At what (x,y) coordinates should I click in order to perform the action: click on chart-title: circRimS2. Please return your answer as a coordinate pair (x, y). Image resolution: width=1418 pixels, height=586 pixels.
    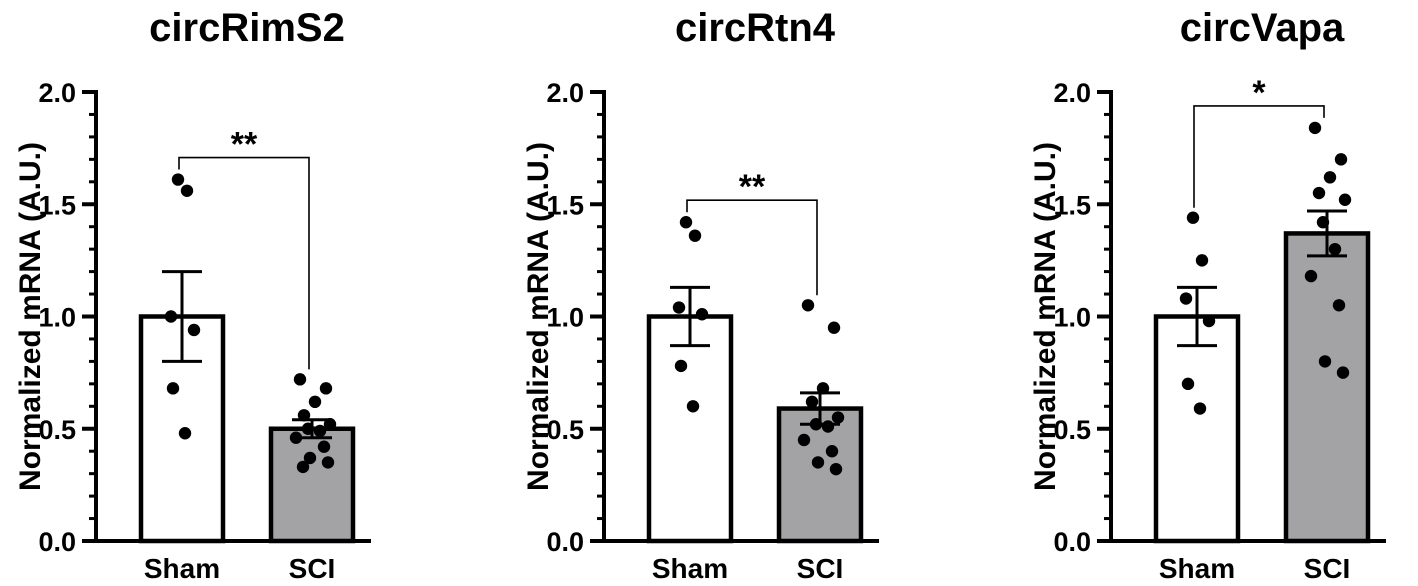
    Looking at the image, I should click on (247, 28).